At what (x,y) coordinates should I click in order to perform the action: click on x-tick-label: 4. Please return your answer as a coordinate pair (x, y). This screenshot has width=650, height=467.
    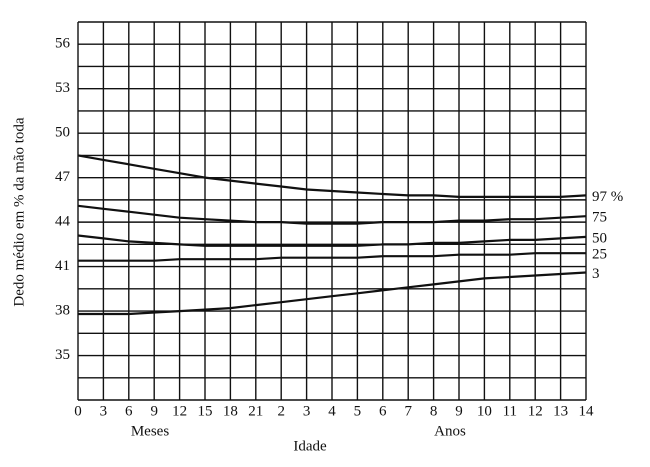
    Looking at the image, I should click on (332, 411).